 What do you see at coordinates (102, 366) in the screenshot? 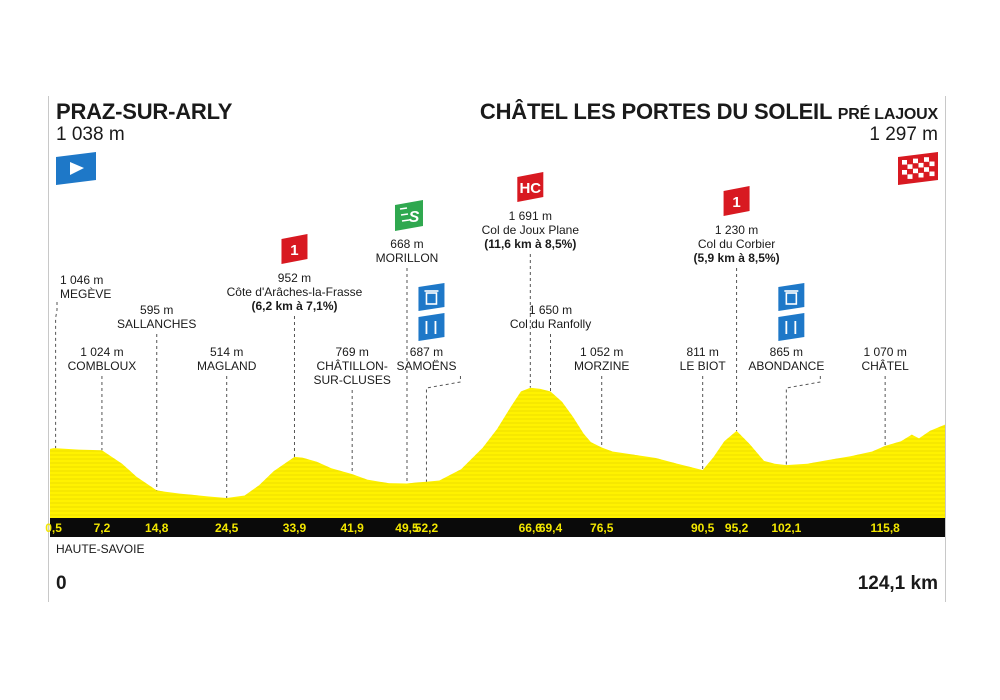
I see `waypoint-name: COMBLOUX` at bounding box center [102, 366].